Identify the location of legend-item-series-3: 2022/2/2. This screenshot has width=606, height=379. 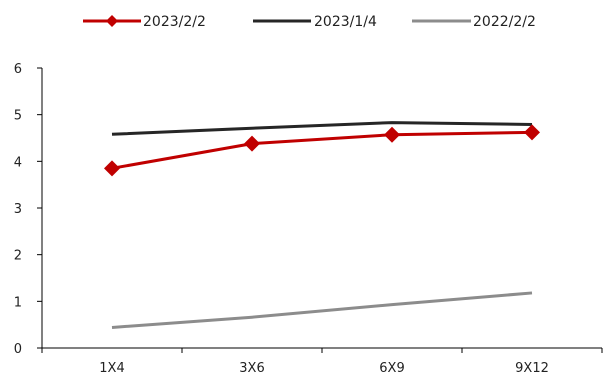
(474, 22).